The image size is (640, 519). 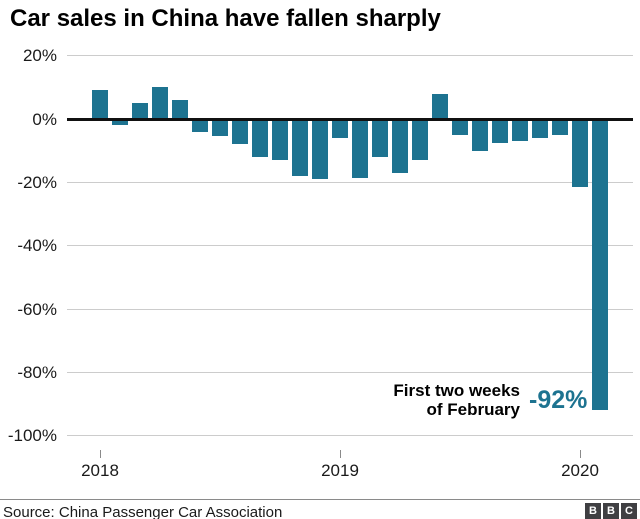 What do you see at coordinates (200, 125) in the screenshot?
I see `bar-jun-2018` at bounding box center [200, 125].